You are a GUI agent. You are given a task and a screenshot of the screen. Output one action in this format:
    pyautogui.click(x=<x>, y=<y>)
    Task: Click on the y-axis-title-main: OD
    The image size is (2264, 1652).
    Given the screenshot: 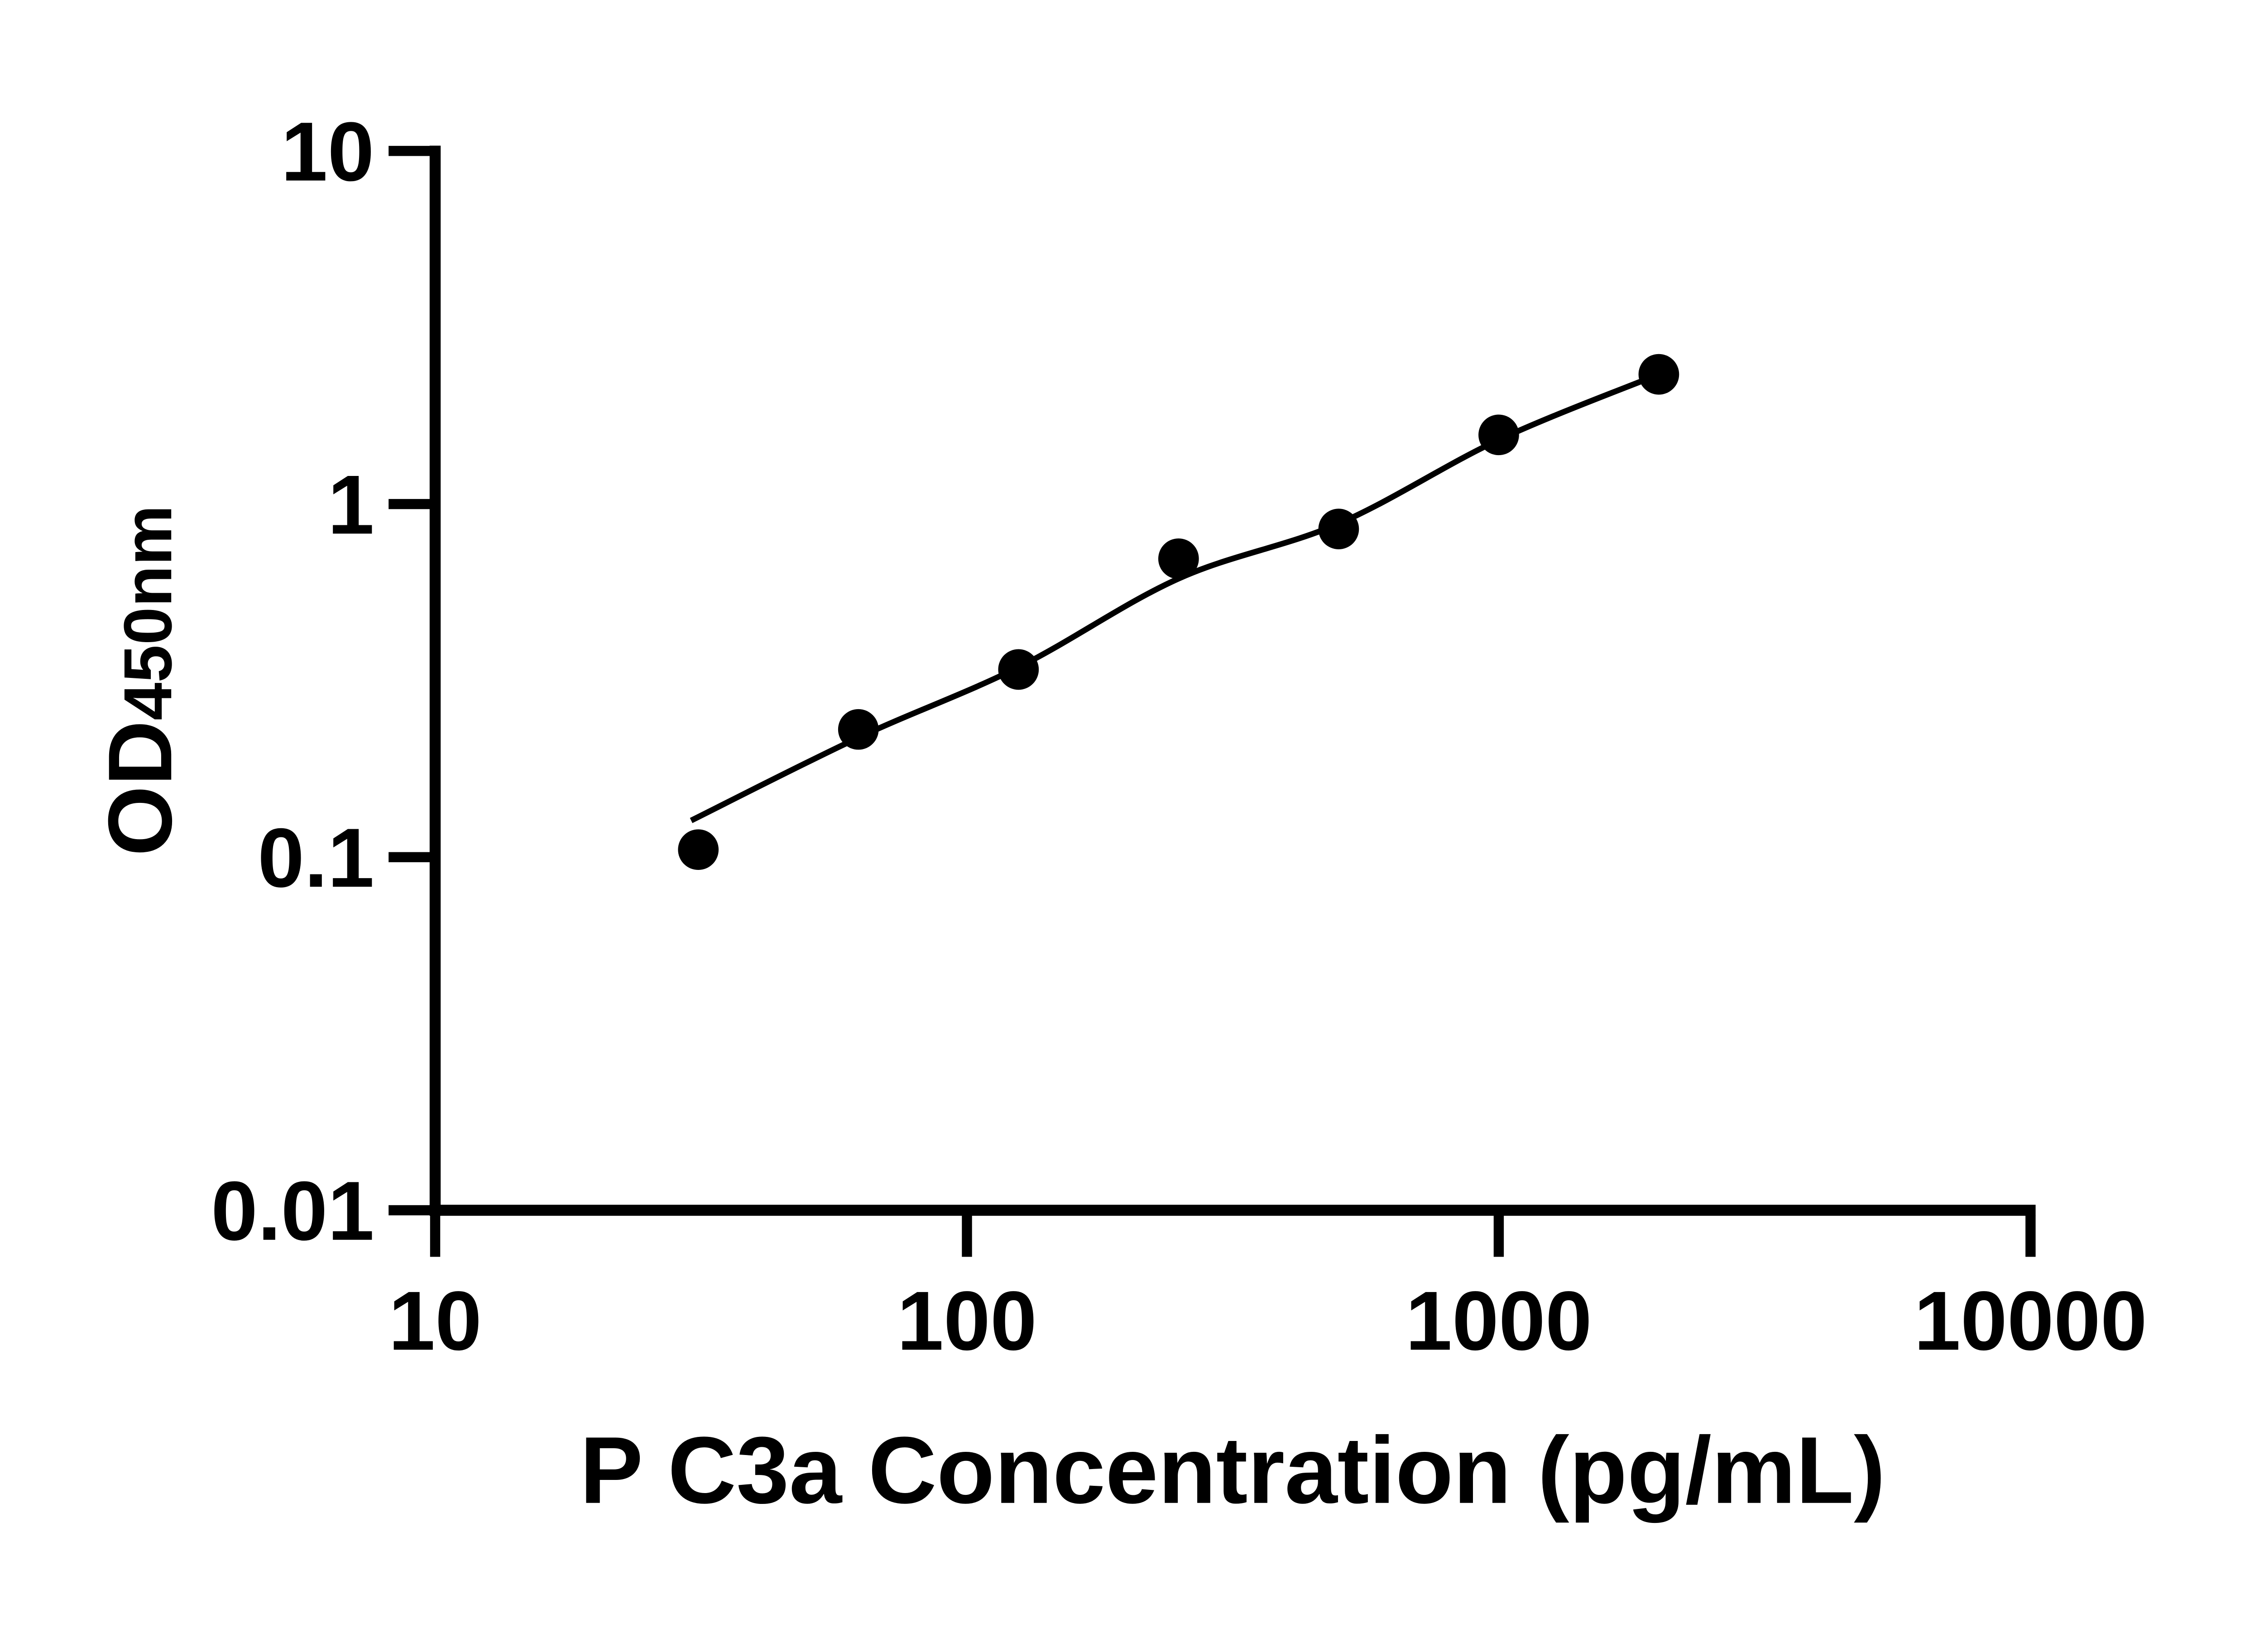 What is the action you would take?
    pyautogui.click(x=140, y=788)
    